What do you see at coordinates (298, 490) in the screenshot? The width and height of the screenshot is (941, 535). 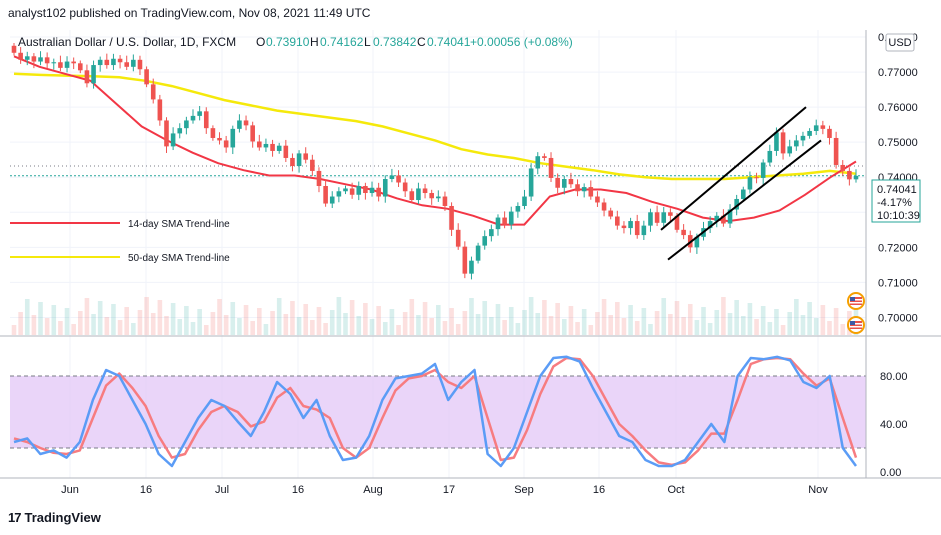 I see `x-tick-label: 16` at bounding box center [298, 490].